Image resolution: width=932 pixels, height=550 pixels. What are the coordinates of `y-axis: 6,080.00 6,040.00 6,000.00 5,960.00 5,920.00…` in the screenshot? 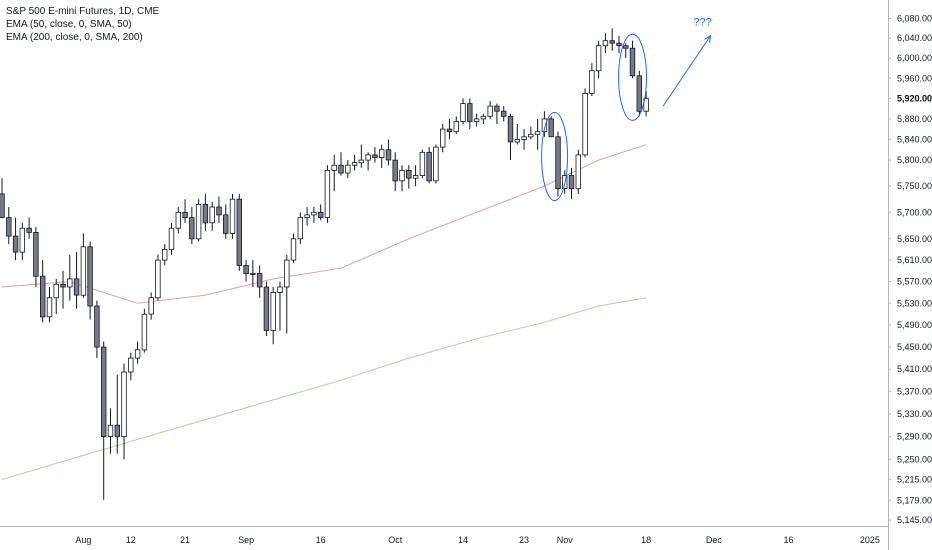 It's located at (910, 275).